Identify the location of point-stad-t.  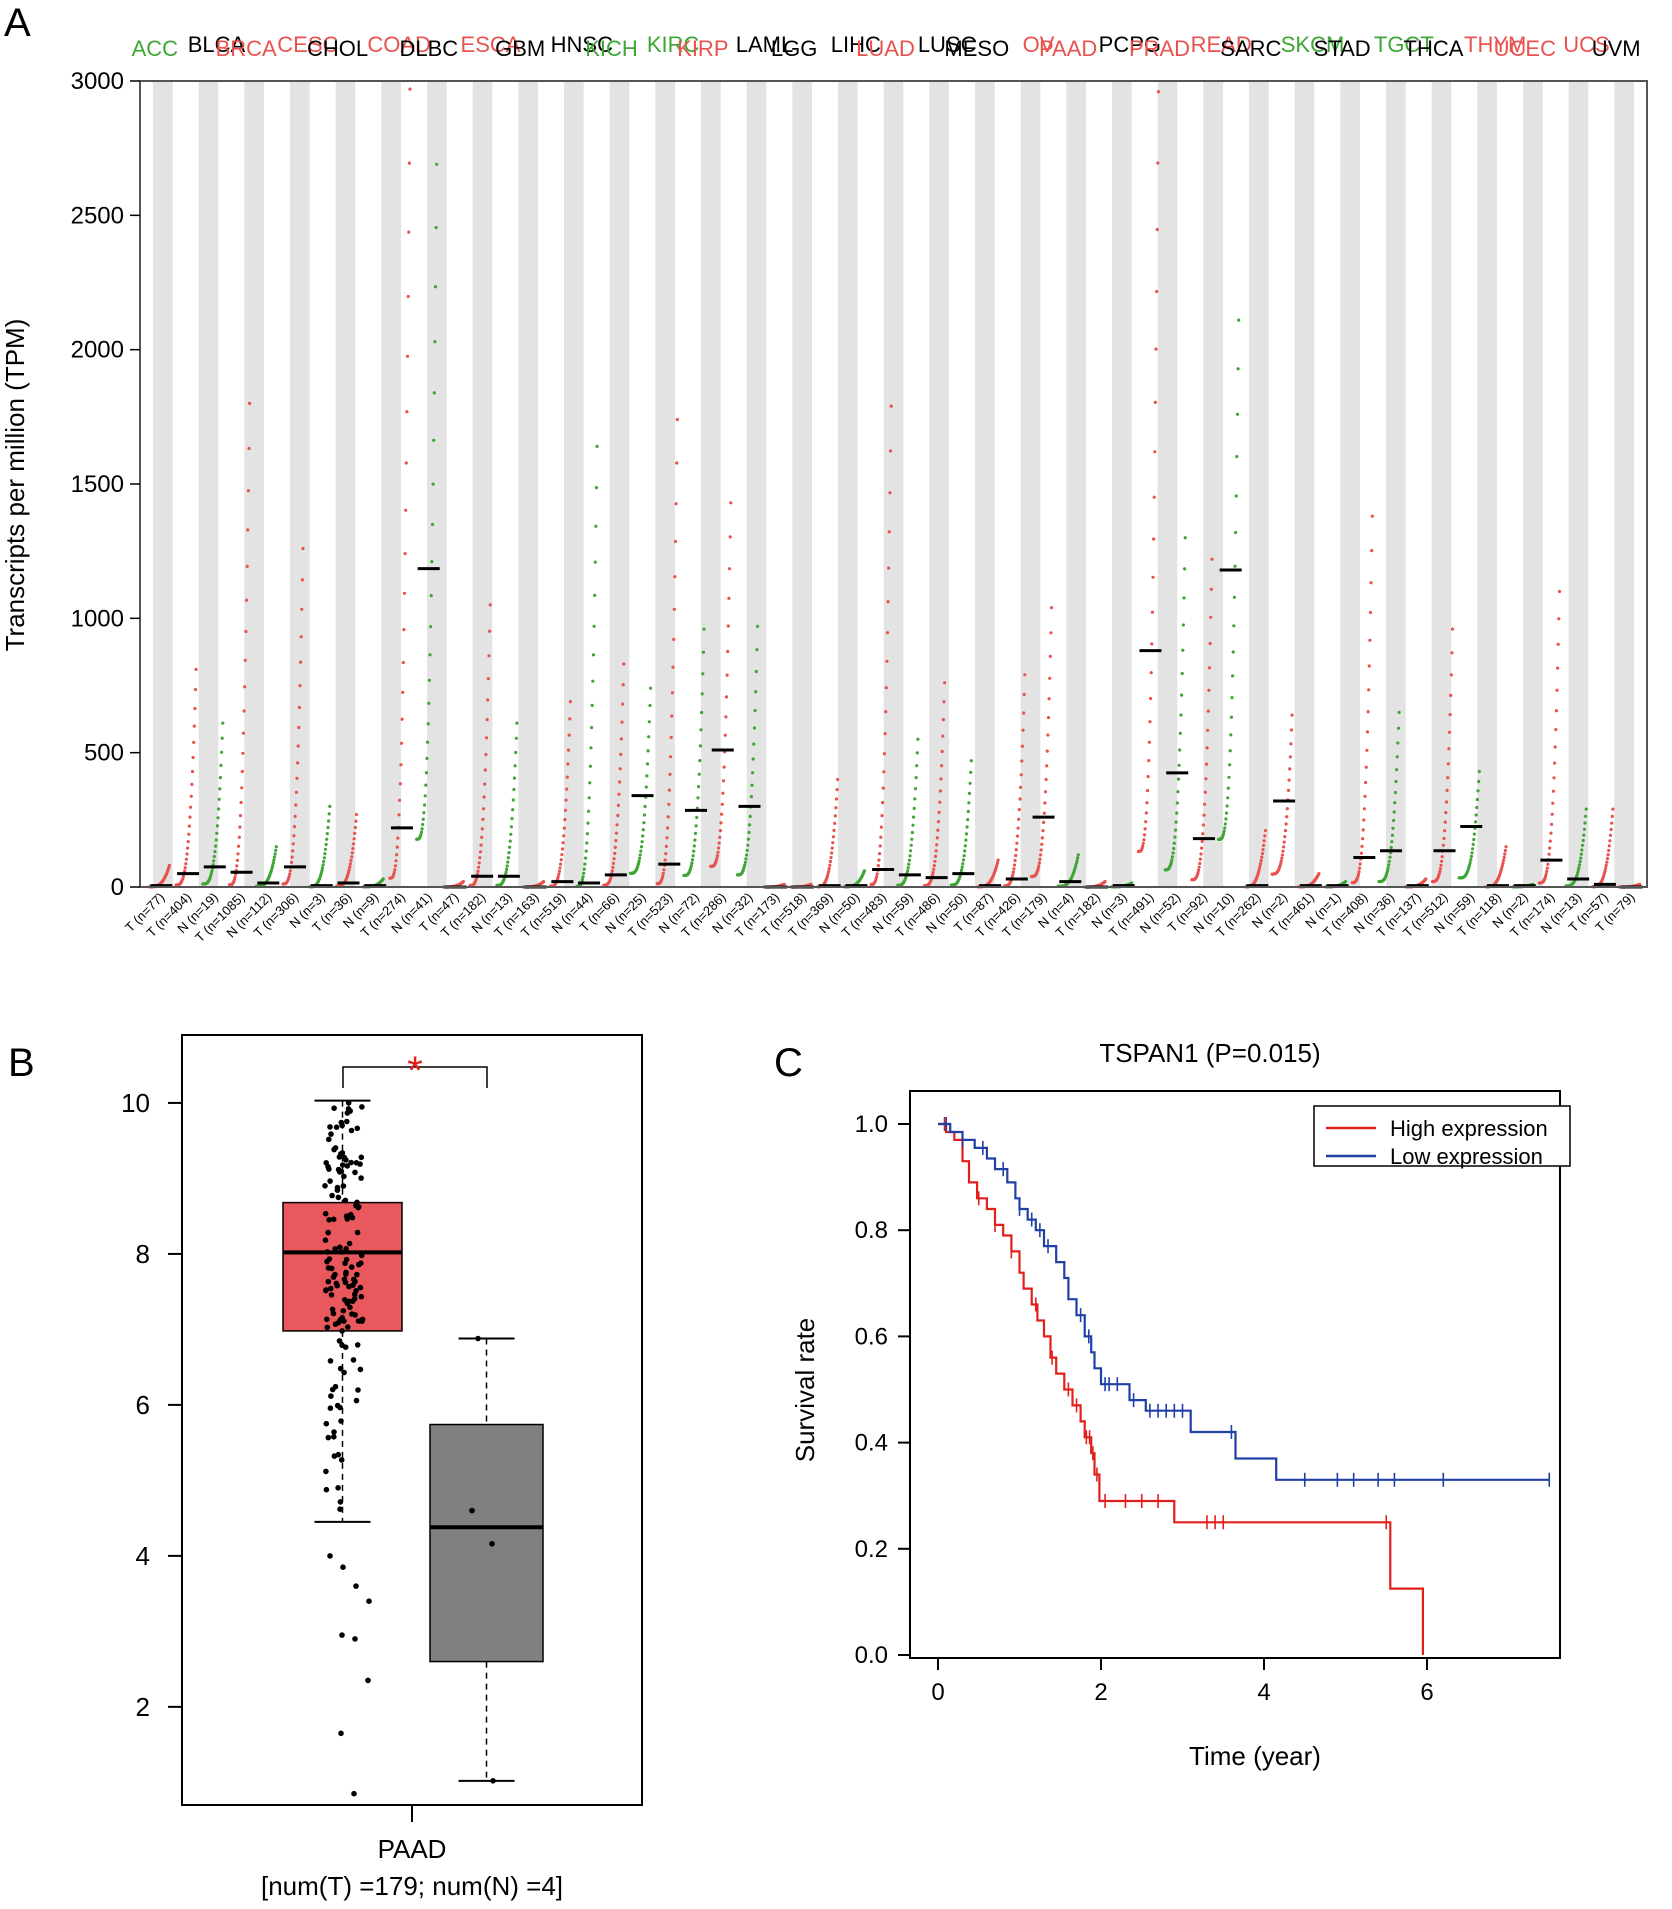
(1362, 846).